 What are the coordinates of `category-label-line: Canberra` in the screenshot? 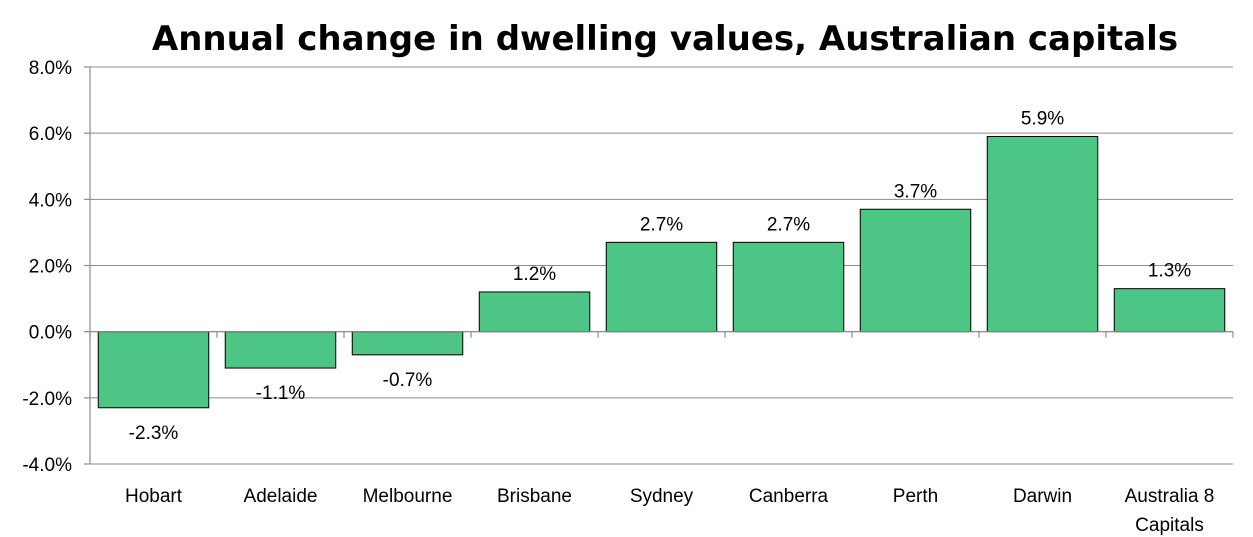 It's located at (789, 496).